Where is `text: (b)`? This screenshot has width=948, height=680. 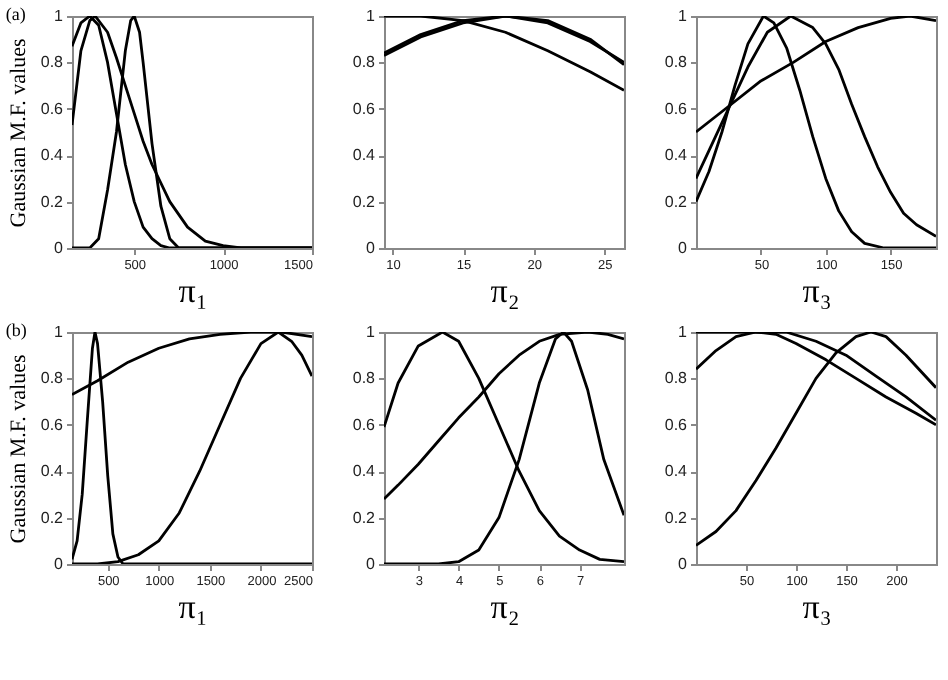
text: (b) is located at coordinates (16, 330).